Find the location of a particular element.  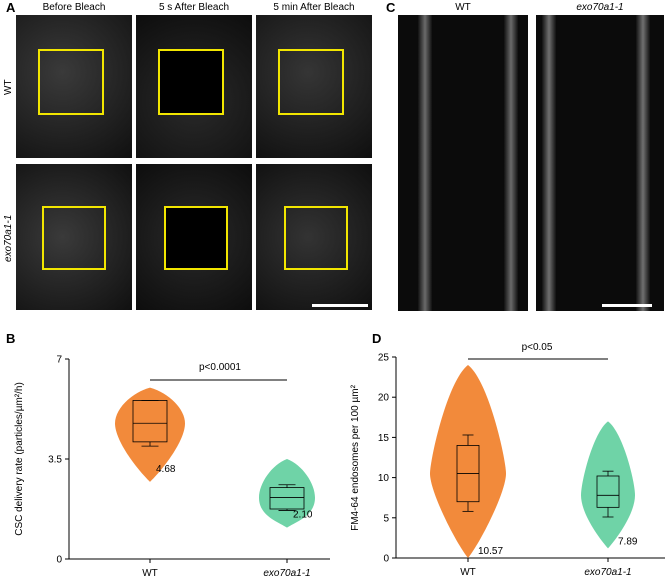

panel-a-col-5min: 5 min After Bleach is located at coordinates (314, 7).